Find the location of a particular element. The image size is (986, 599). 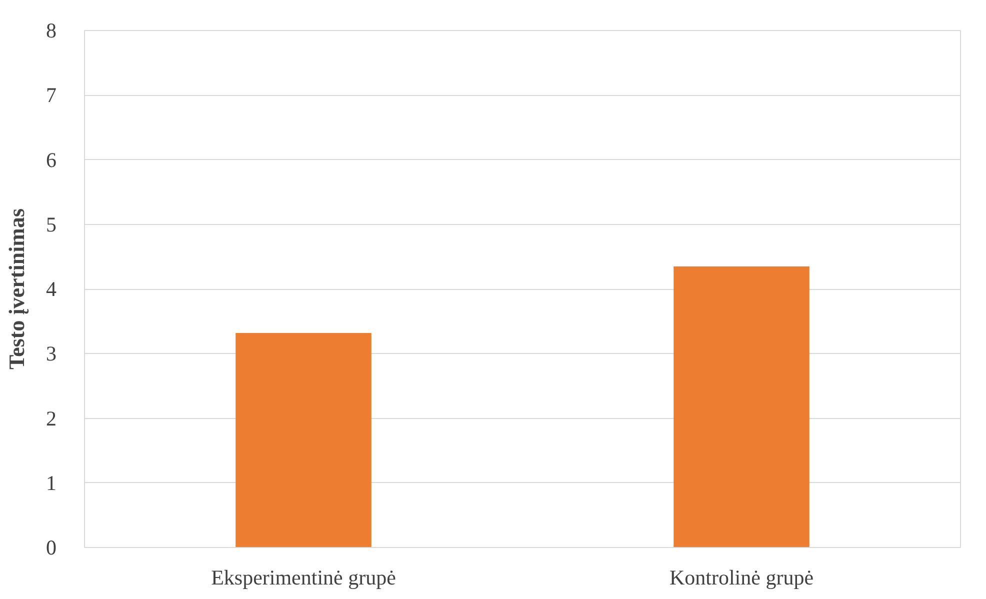

y-tick-label: 0 is located at coordinates (51, 548).